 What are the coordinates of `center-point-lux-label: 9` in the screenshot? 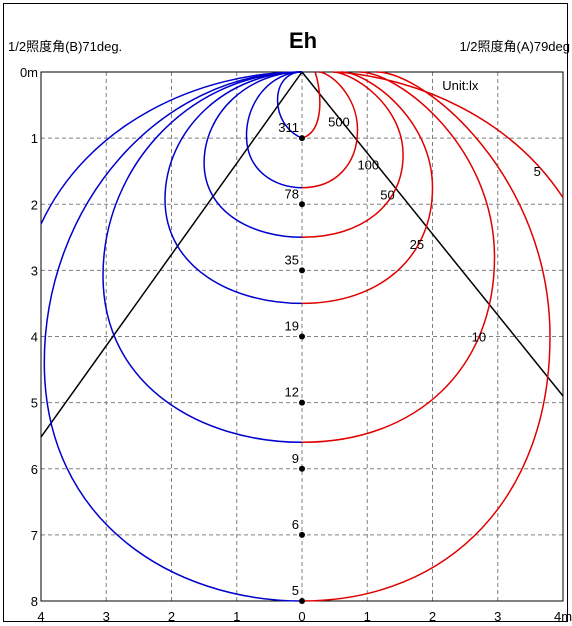 It's located at (295, 458).